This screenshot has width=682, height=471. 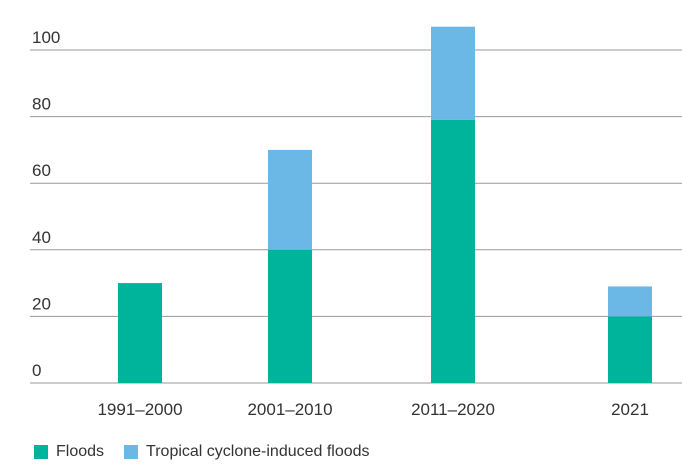 I want to click on y-tick-label-80: 80, so click(x=41, y=104).